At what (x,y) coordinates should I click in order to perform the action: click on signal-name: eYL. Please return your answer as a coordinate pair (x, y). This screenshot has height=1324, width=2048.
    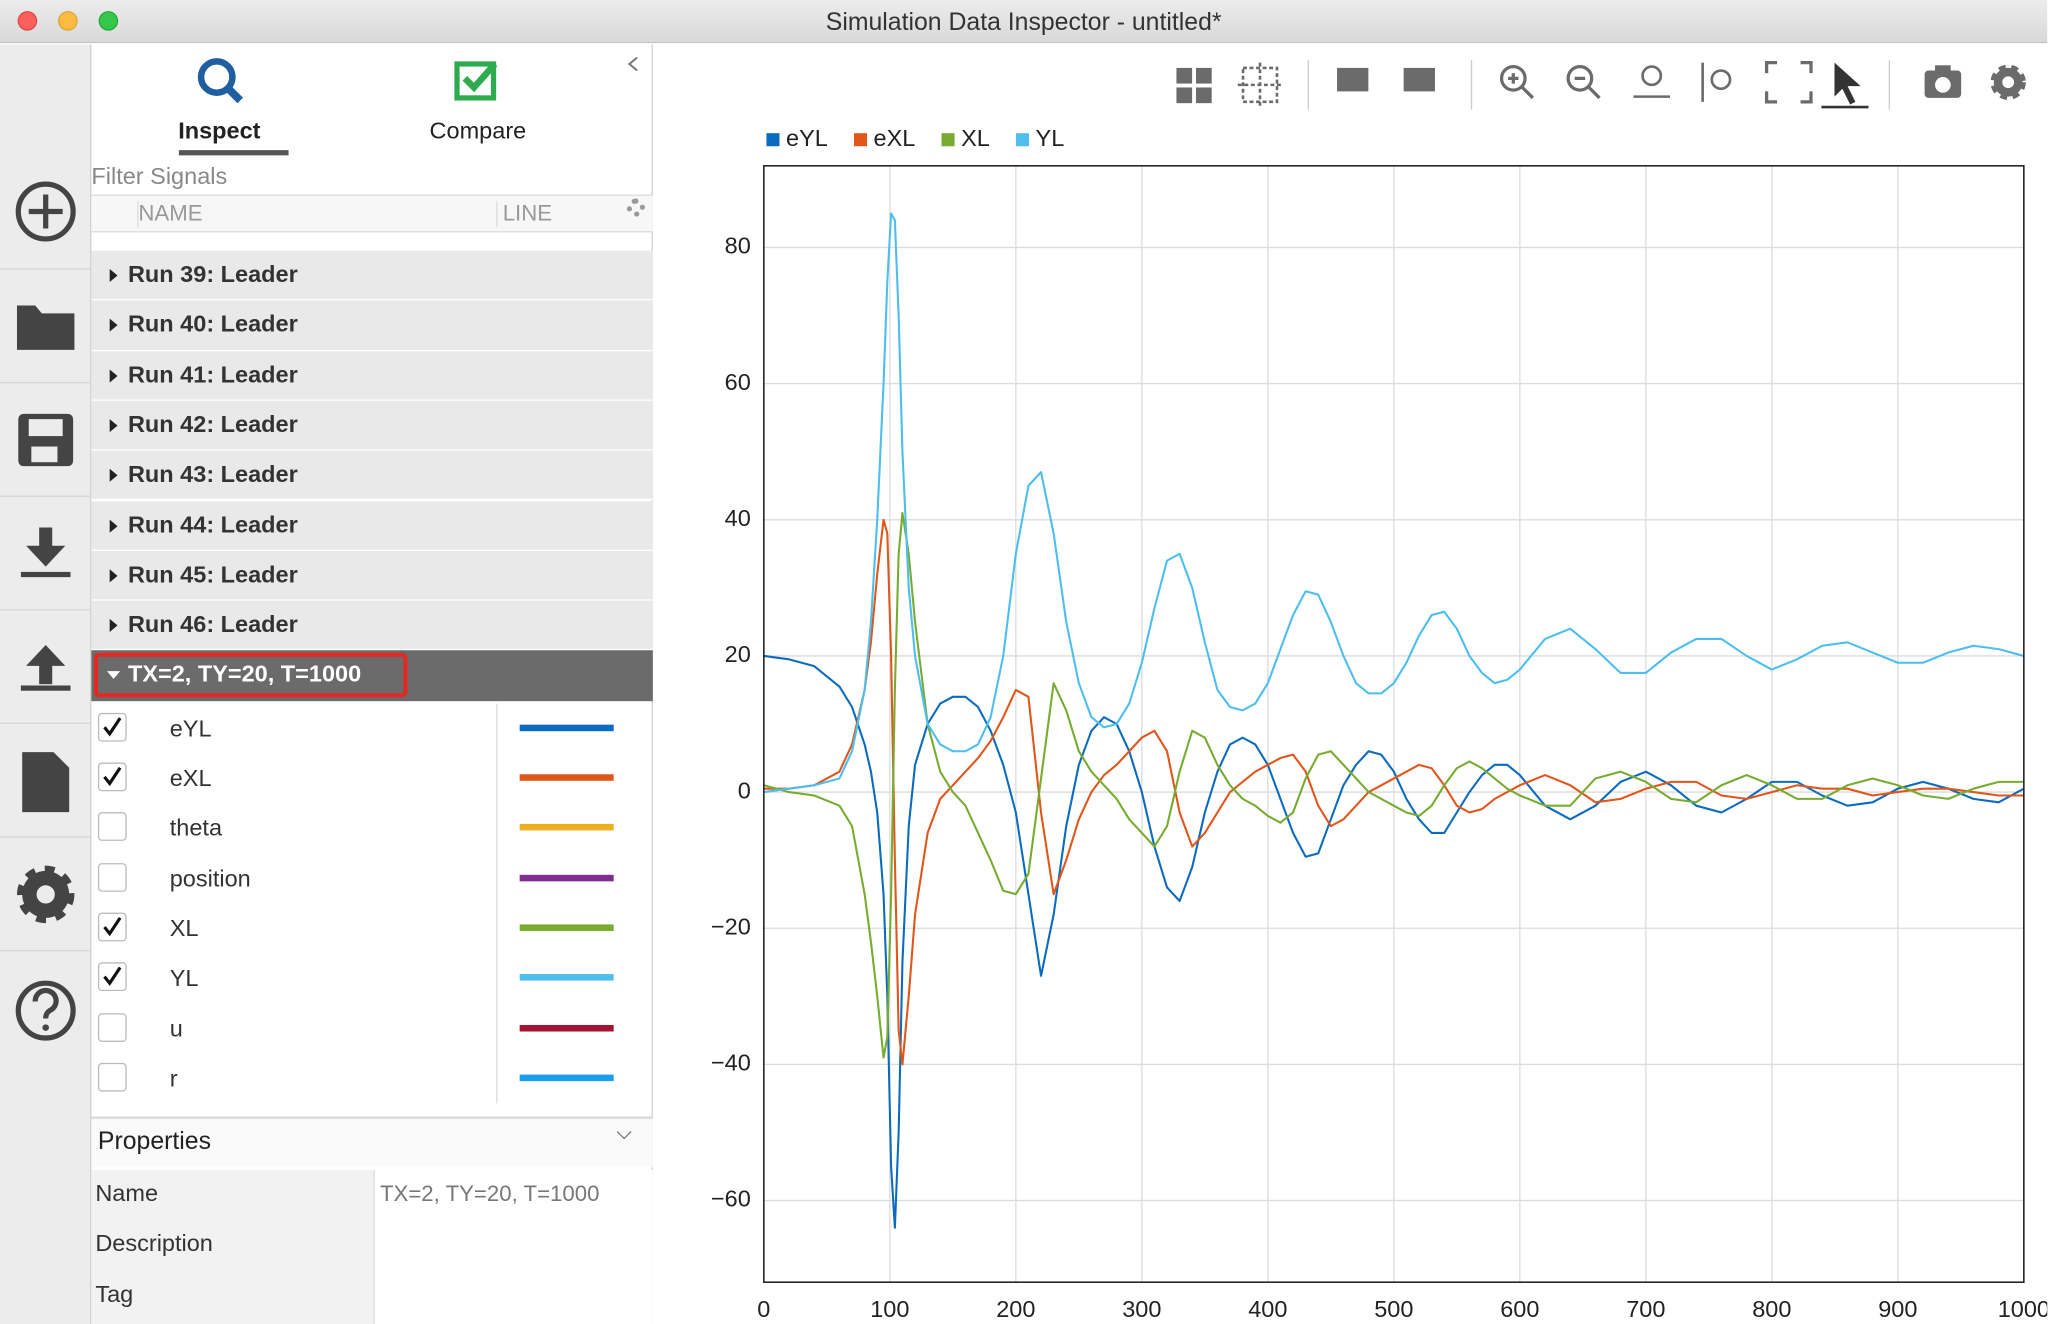
    Looking at the image, I should click on (190, 728).